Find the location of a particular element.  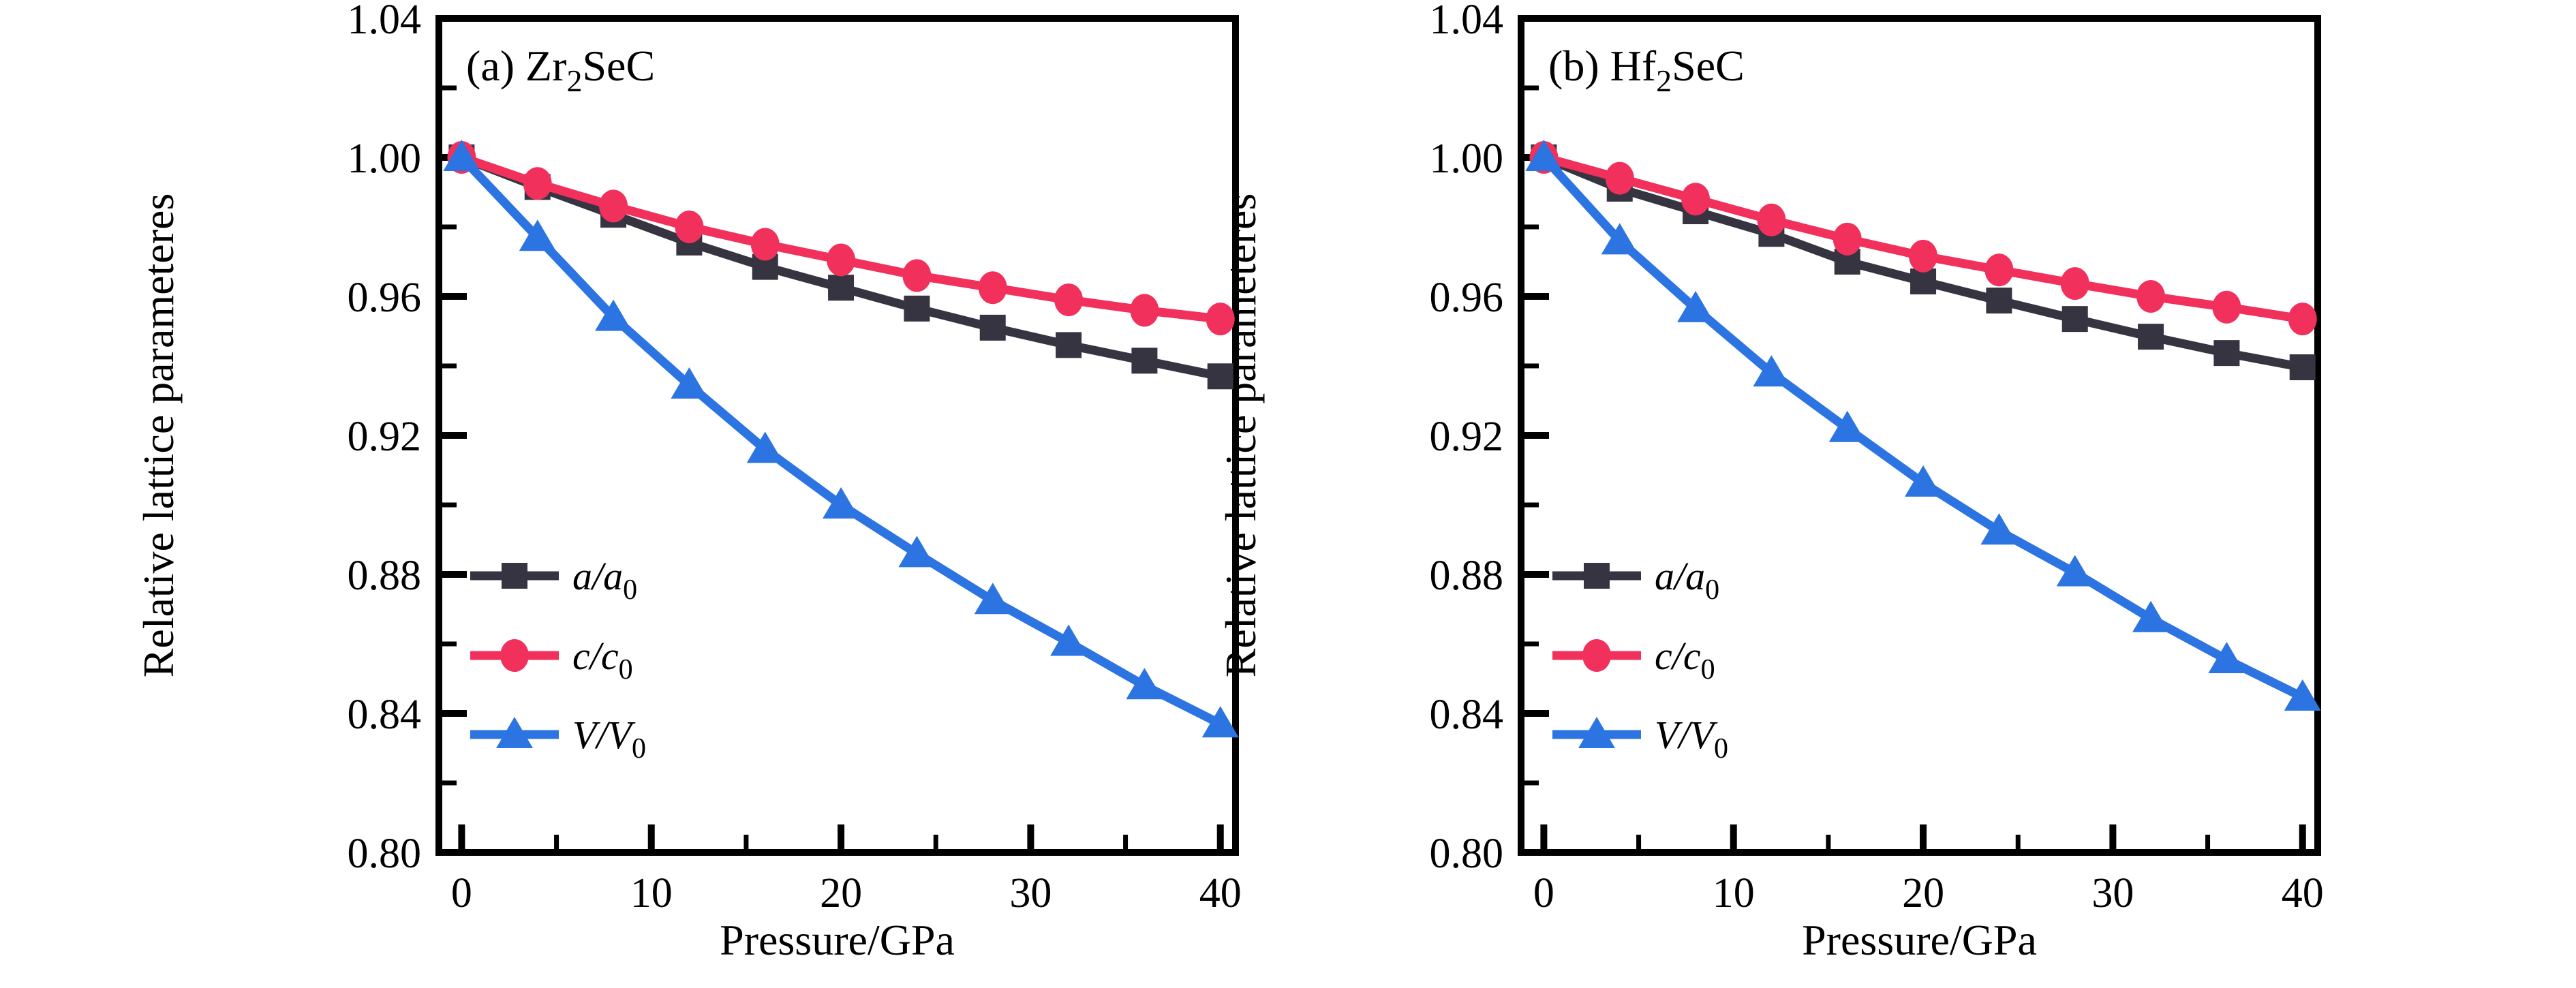

y-tick-label: 1.00 is located at coordinates (1467, 159).